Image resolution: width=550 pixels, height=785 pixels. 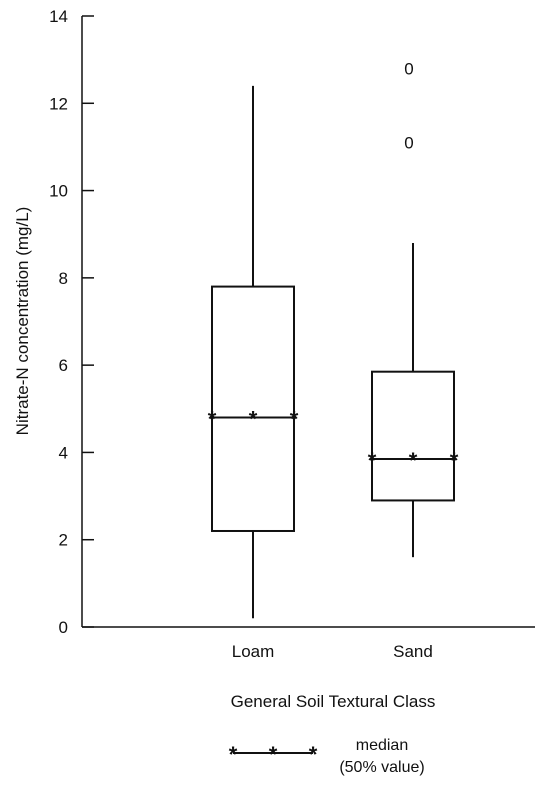 I want to click on legend: * * * median (50% value), so click(x=327, y=756).